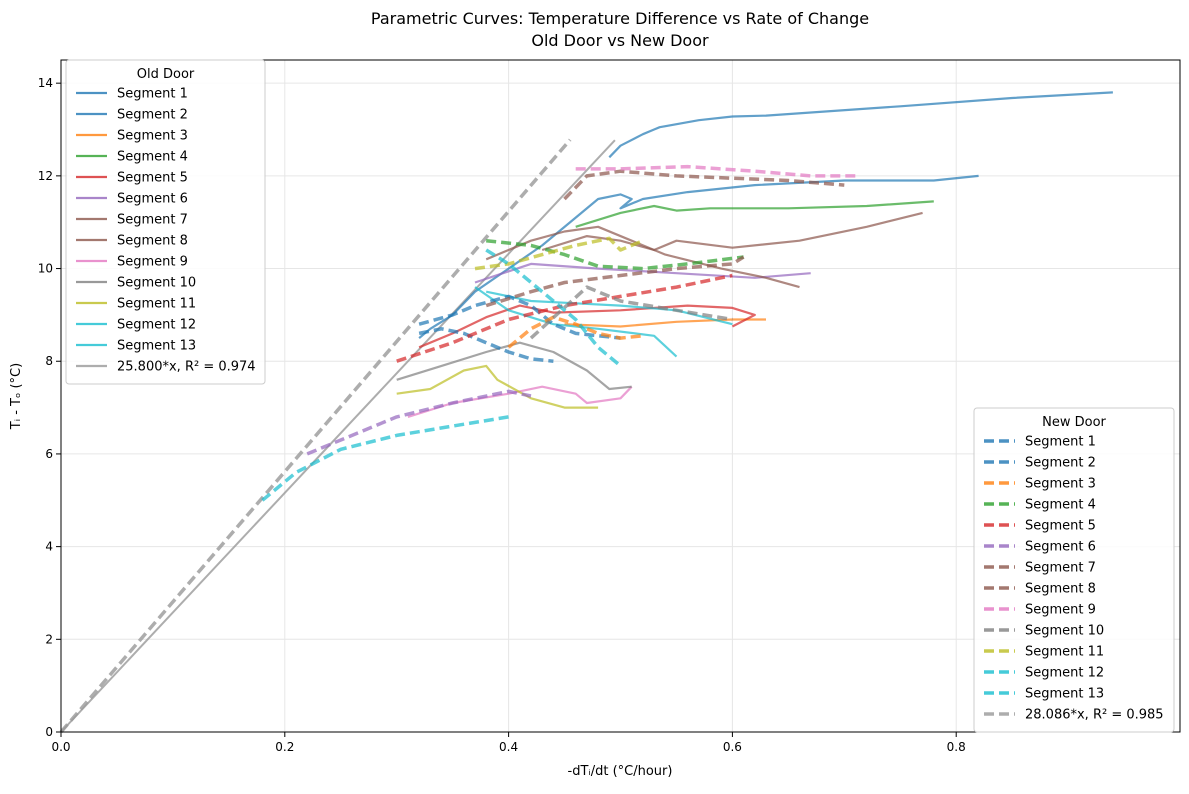 The width and height of the screenshot is (1189, 794). What do you see at coordinates (45, 269) in the screenshot?
I see `y-tick-label: 10` at bounding box center [45, 269].